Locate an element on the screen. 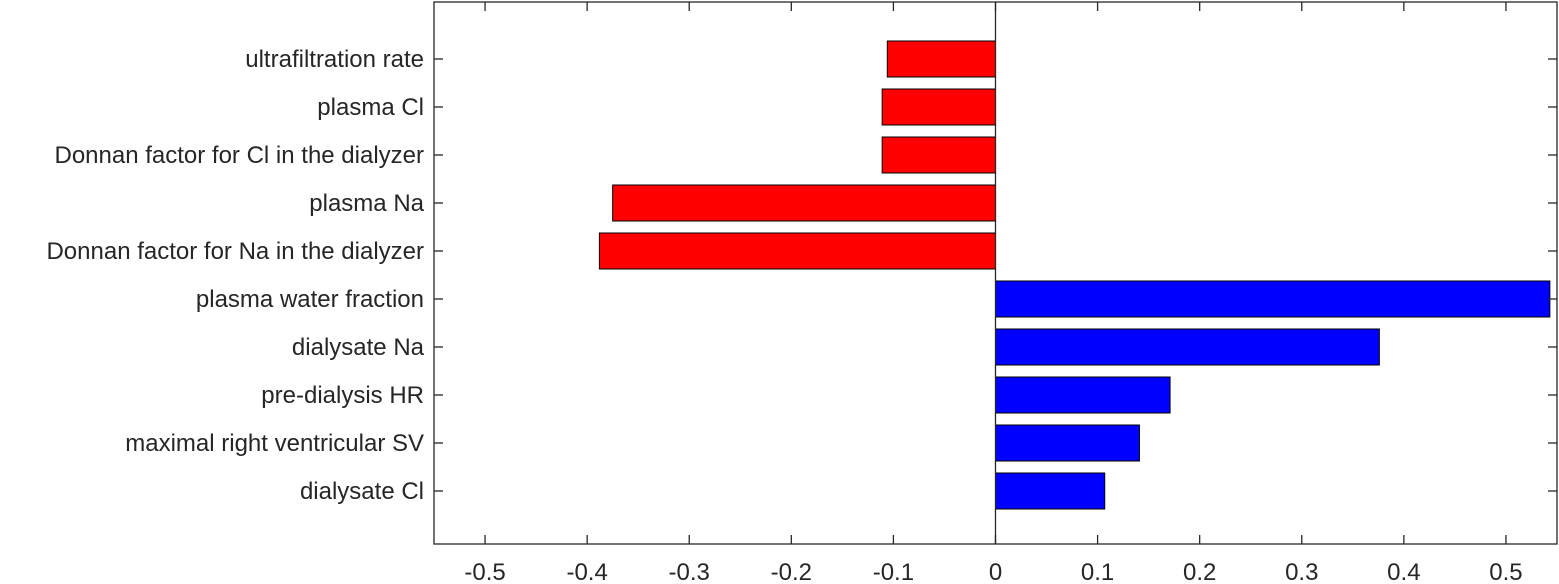 The width and height of the screenshot is (1559, 584). x-tick-label: -0.4 is located at coordinates (586, 571).